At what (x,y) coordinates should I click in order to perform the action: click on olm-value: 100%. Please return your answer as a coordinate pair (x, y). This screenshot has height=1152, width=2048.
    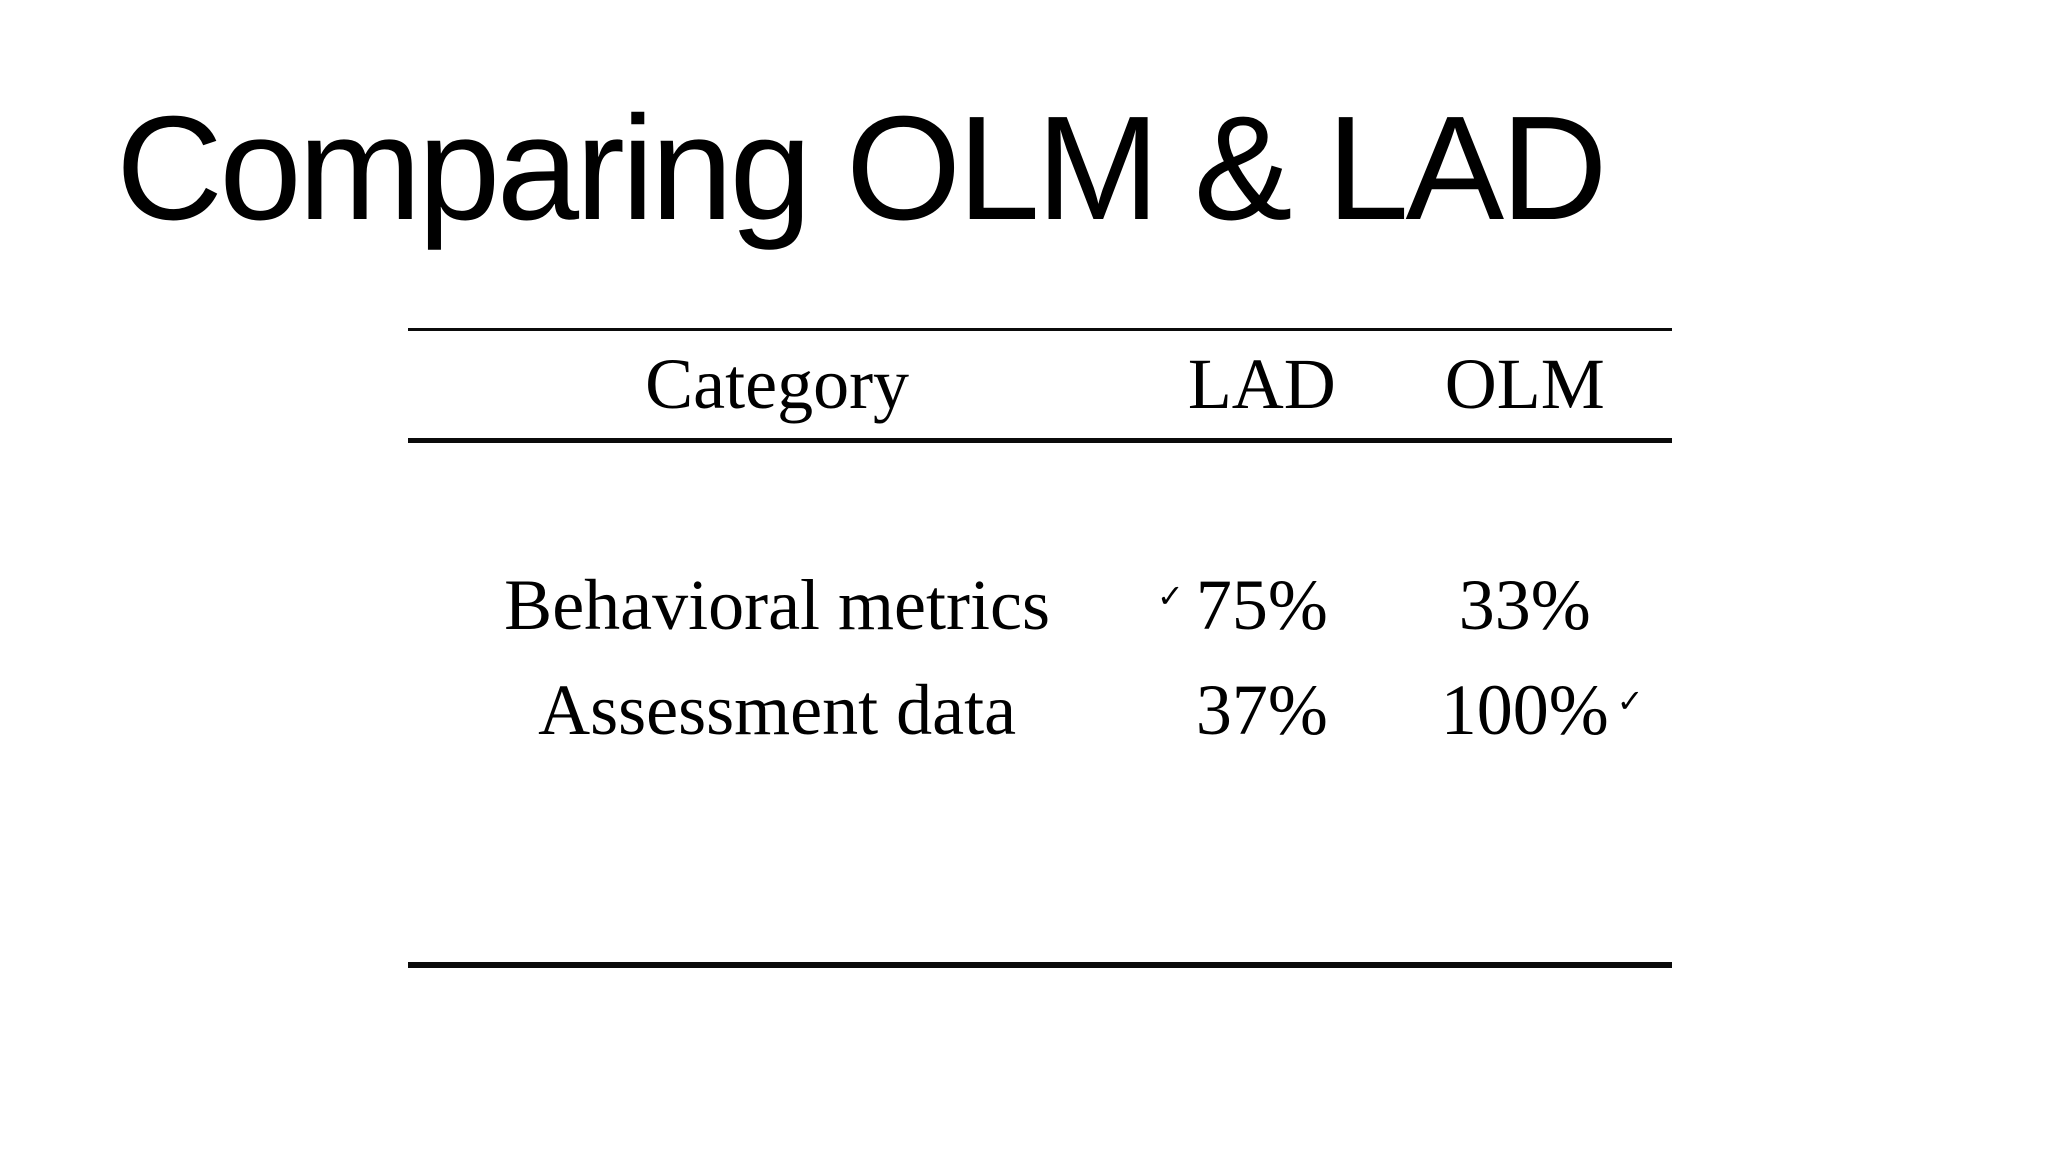
    Looking at the image, I should click on (1524, 710).